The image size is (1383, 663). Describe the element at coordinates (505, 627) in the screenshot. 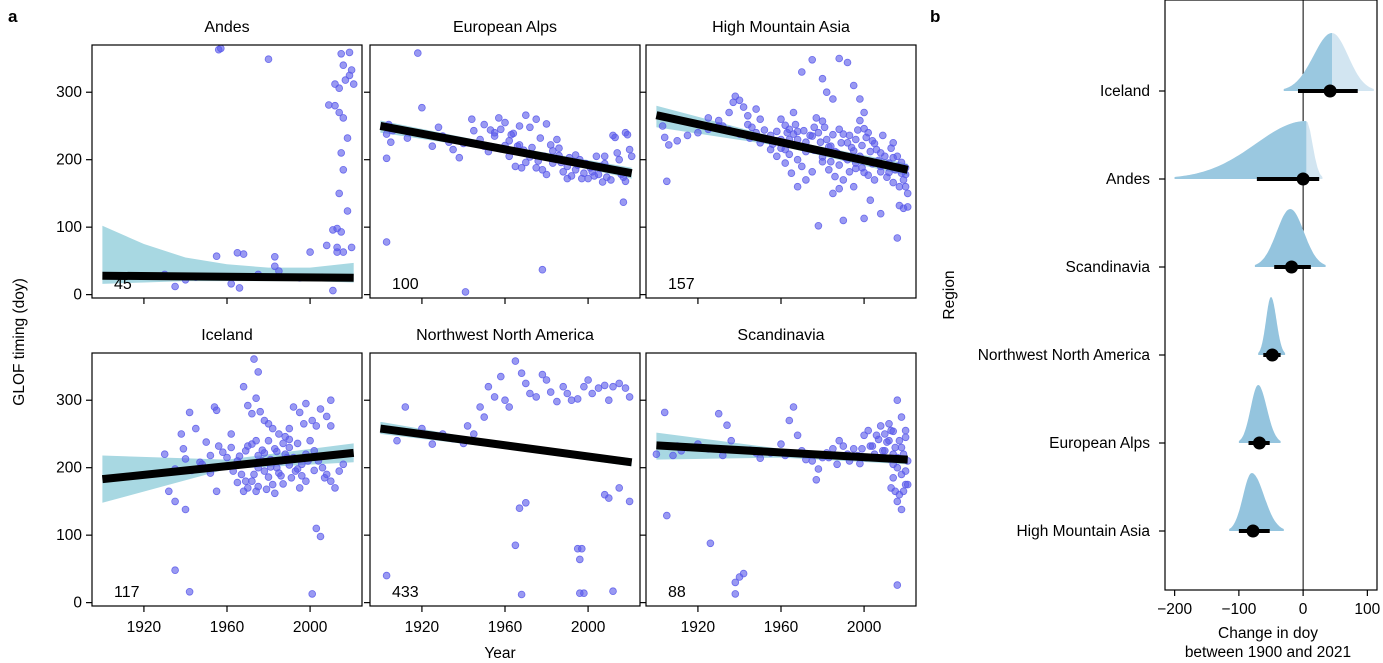

I see `x-tick-label: 1960` at that location.